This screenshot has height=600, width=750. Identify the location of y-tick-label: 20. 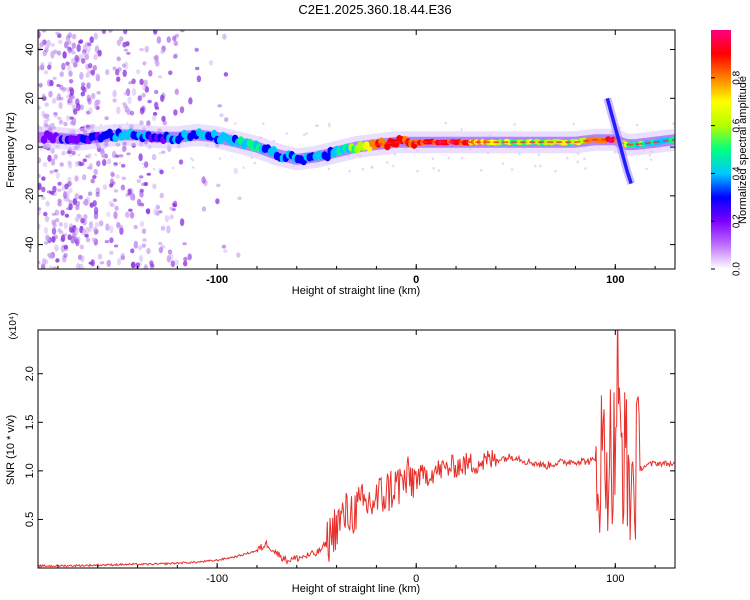
(30, 98).